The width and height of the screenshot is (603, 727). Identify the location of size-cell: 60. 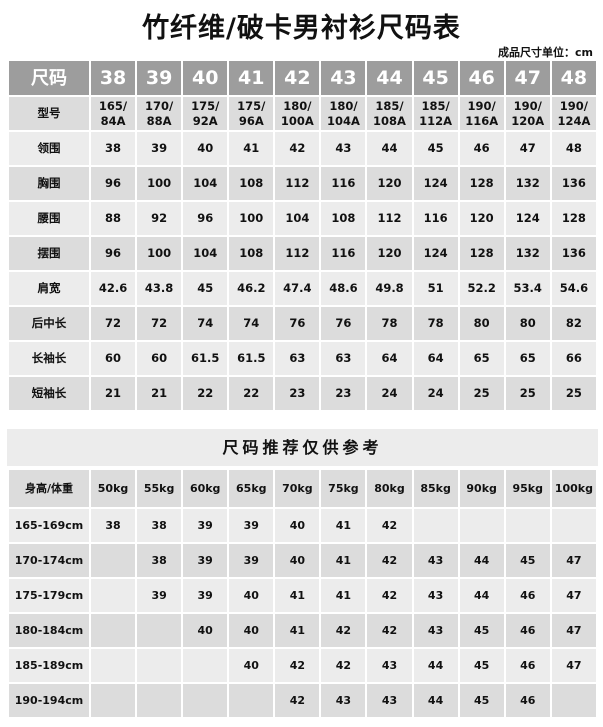
(159, 358).